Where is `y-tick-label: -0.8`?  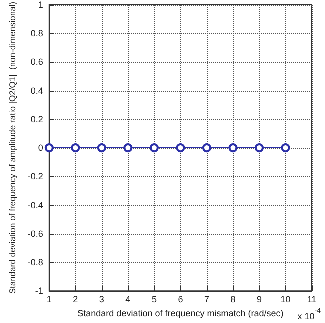 y-tick-label: -0.8 is located at coordinates (36, 262).